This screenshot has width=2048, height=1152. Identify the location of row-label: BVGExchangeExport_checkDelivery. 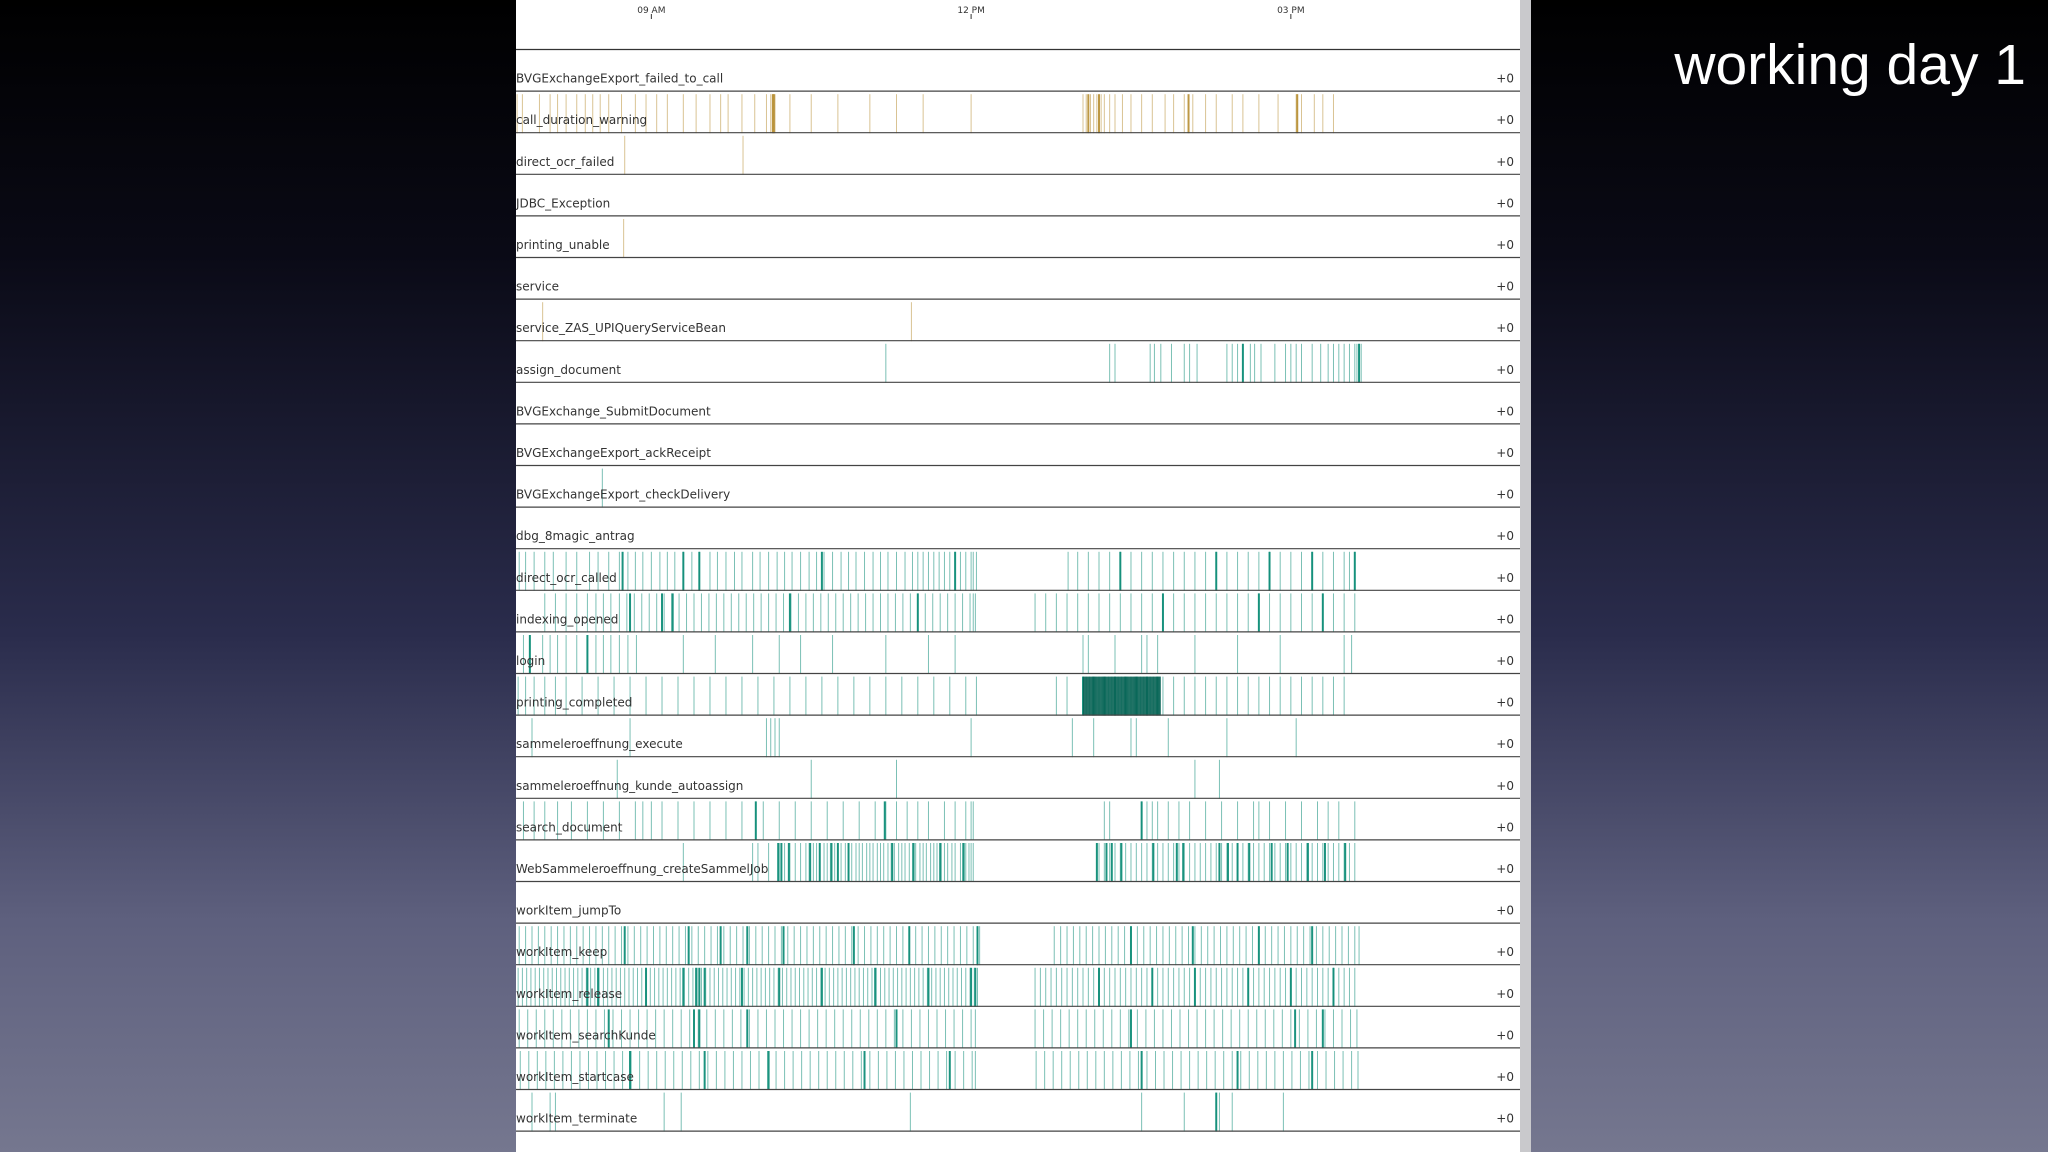
(623, 495).